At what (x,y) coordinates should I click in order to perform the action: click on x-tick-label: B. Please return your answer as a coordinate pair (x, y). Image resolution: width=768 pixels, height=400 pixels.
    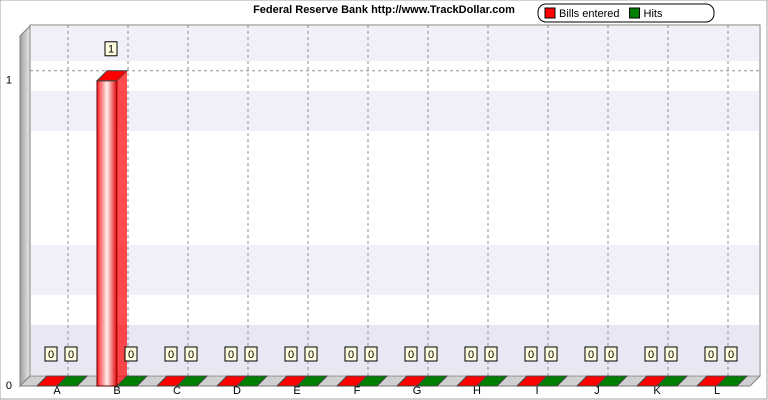
    Looking at the image, I should click on (116, 391).